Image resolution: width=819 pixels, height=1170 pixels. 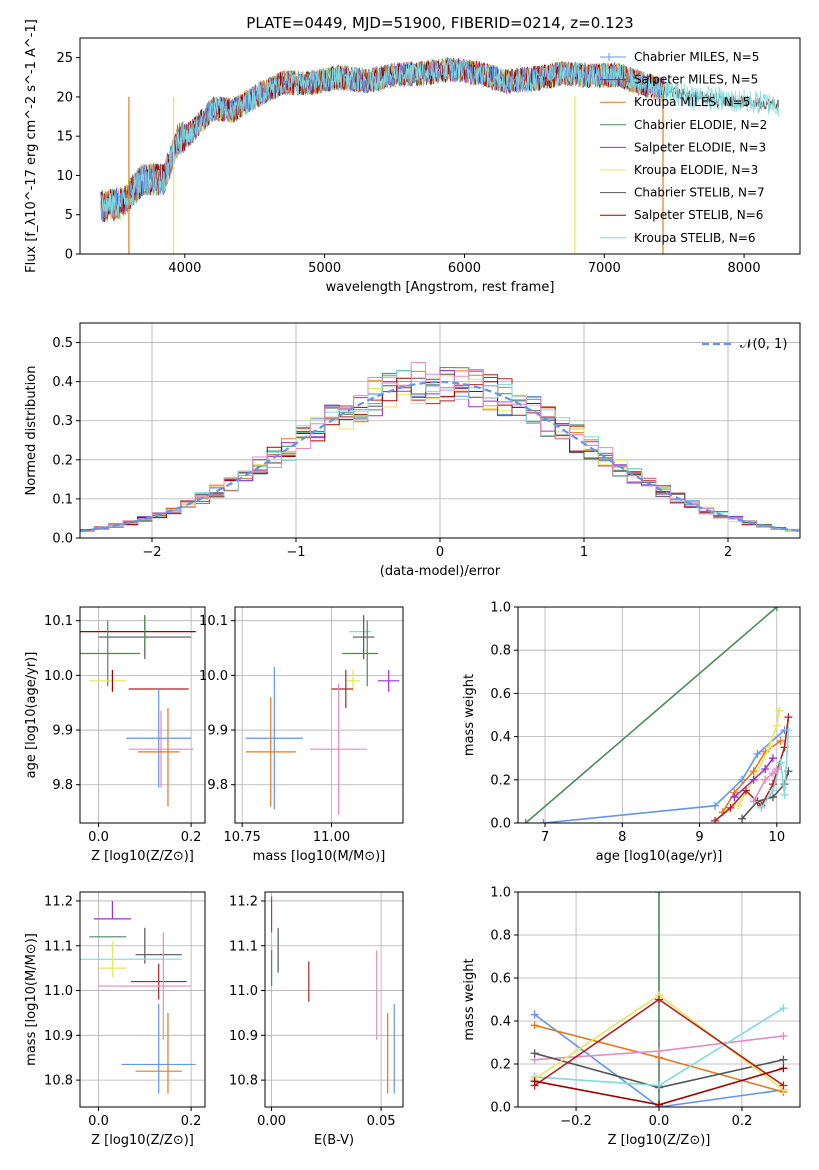 I want to click on x-axis-label: E(B-V), so click(x=334, y=1140).